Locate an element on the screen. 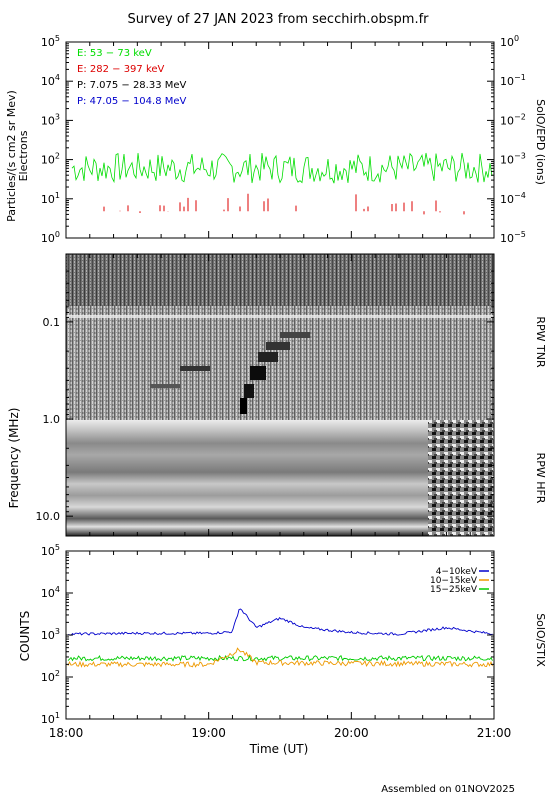  stix-legend-item-1: 4−10keV is located at coordinates (457, 572).